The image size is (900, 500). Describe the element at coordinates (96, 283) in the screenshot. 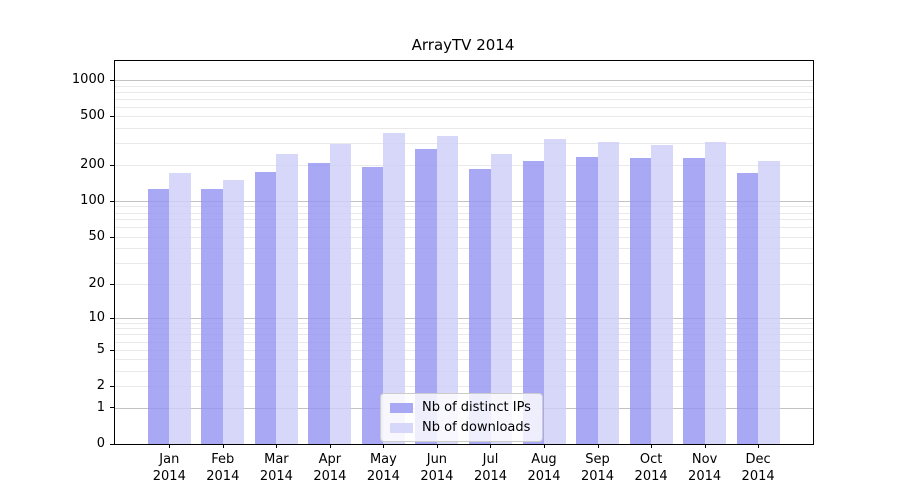

I see `y-tick-label: 20` at that location.